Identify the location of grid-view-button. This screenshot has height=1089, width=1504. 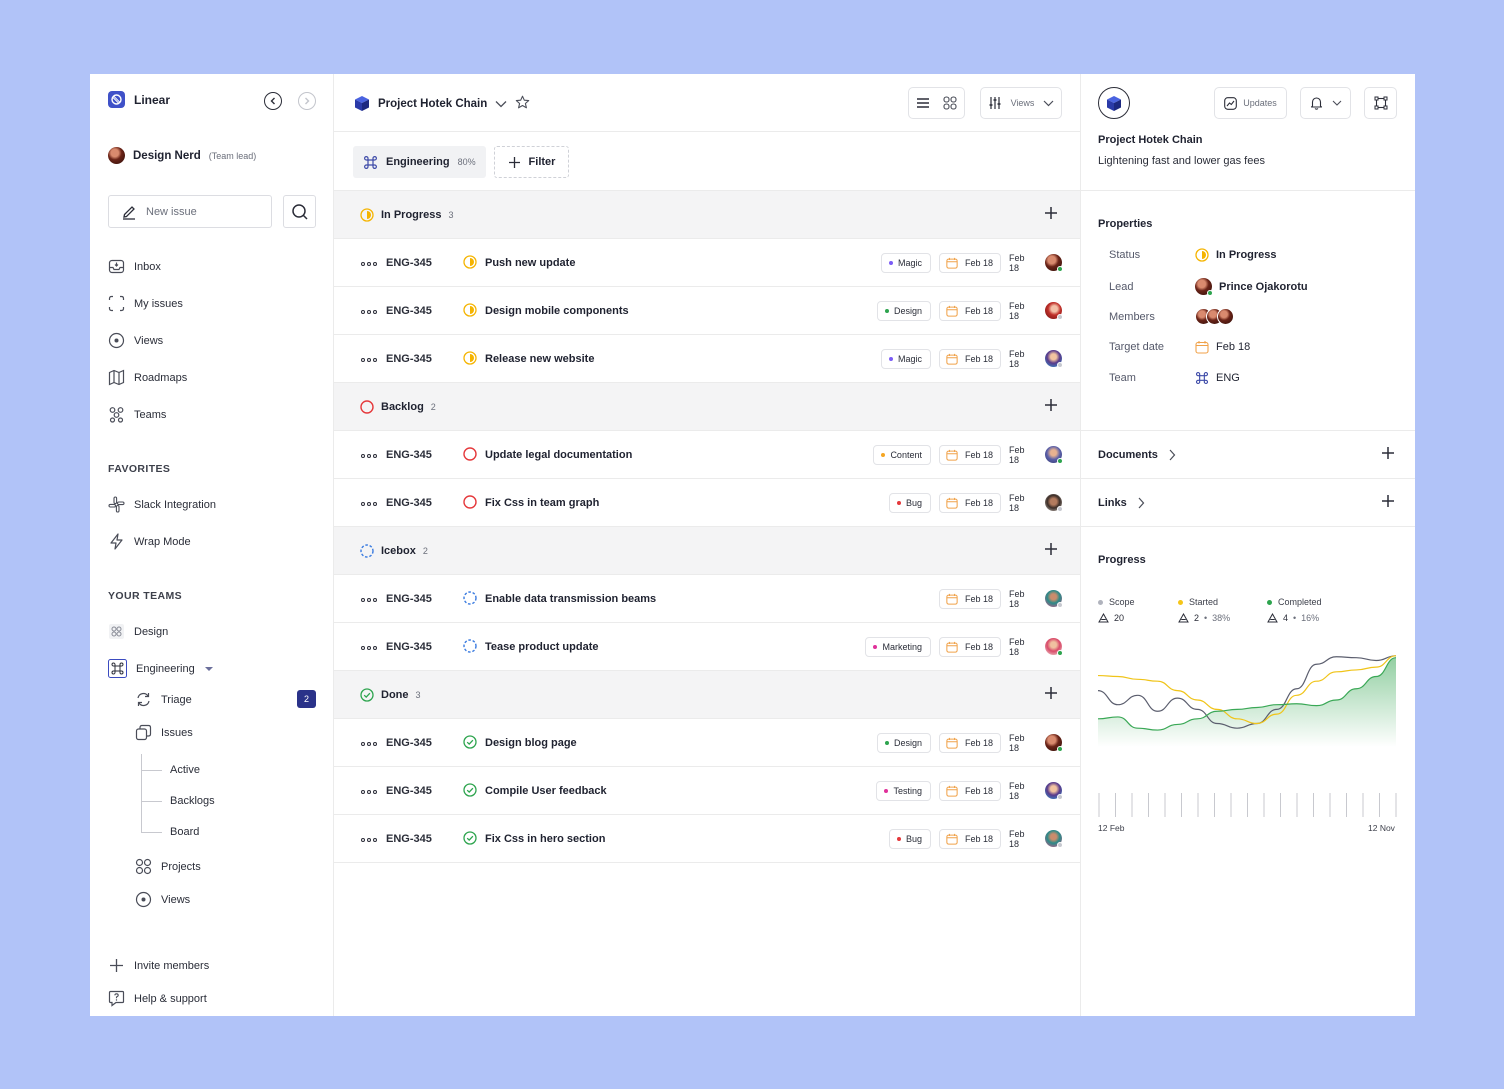
(951, 103).